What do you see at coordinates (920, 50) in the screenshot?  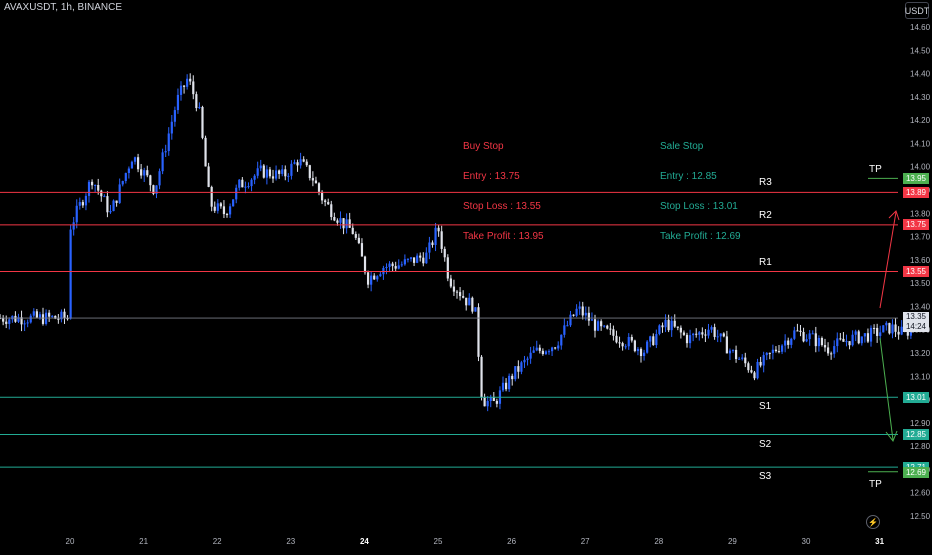 I see `price-tick-label: 14.50` at bounding box center [920, 50].